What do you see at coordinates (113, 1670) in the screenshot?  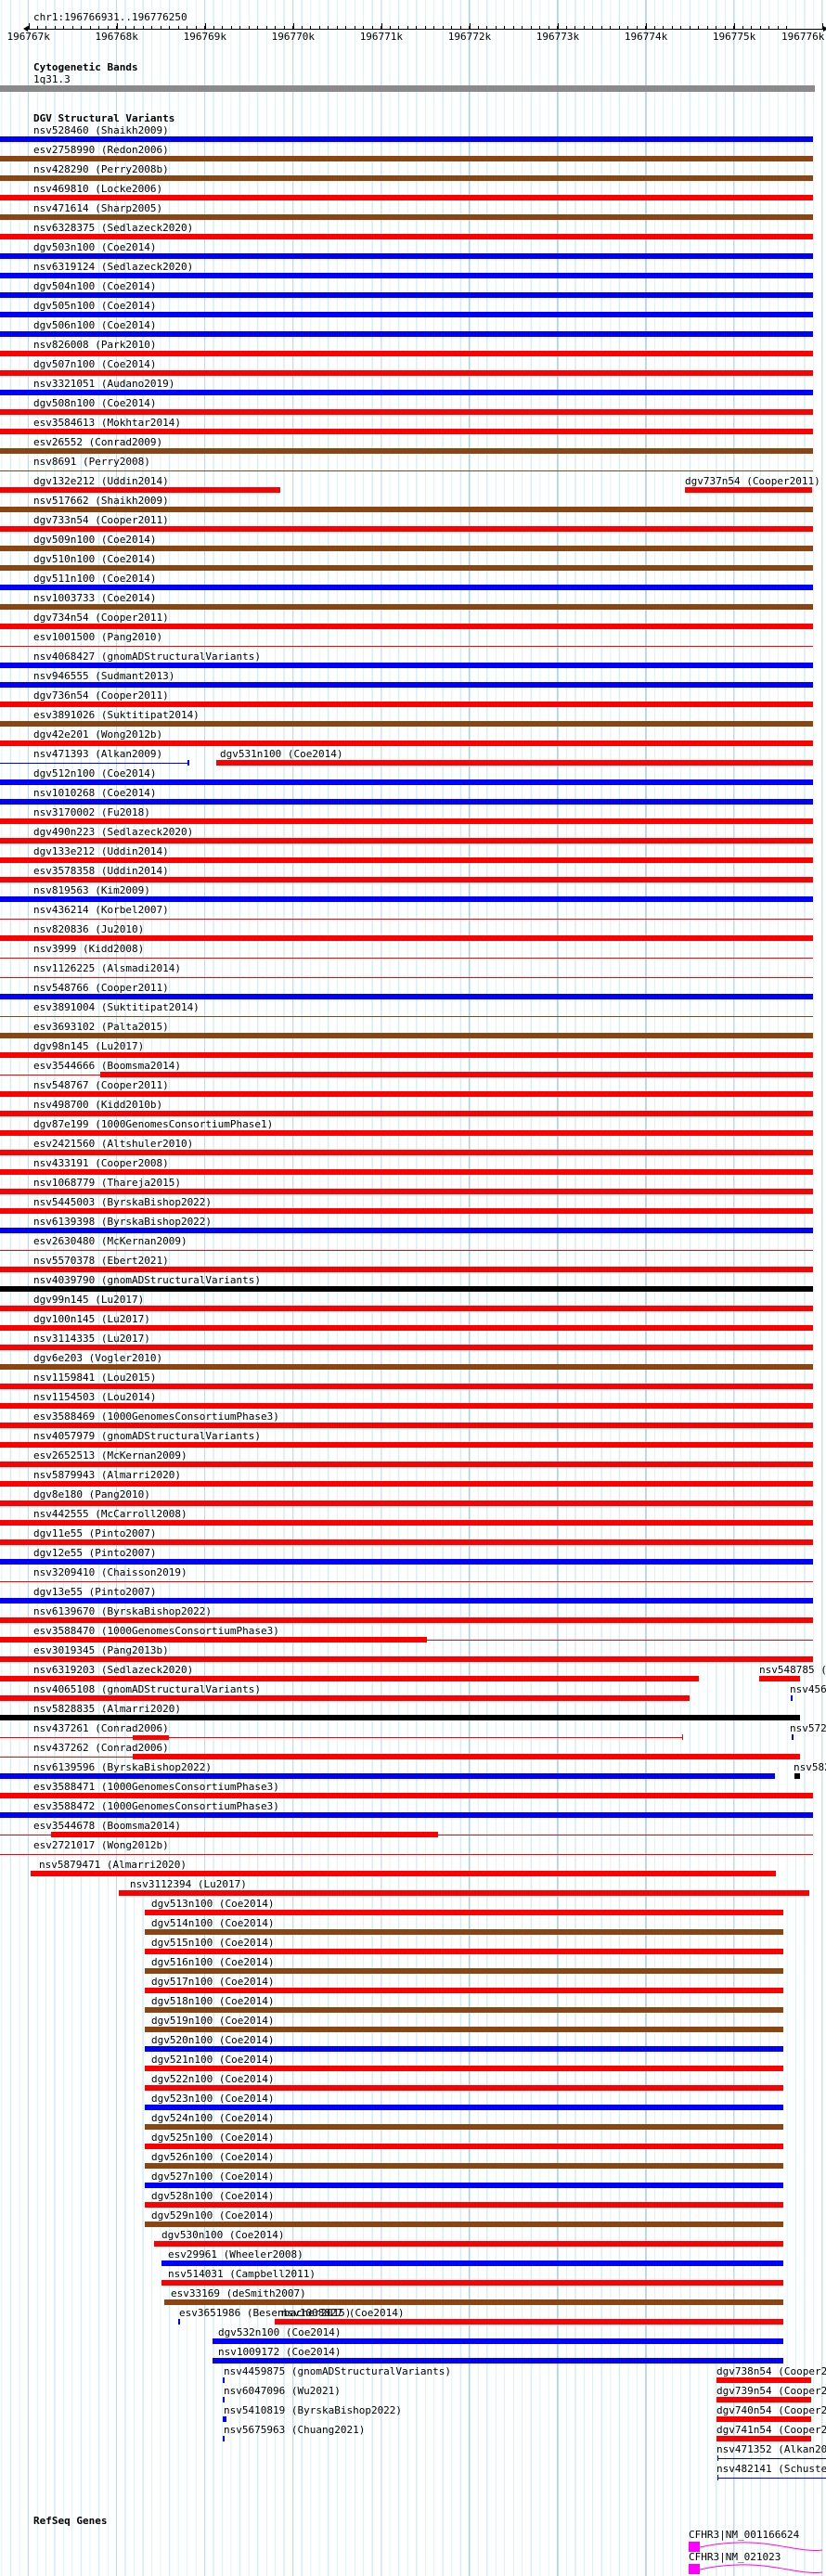 I see `variant-label: nsv6319203 (Sedlazeck2020)` at bounding box center [113, 1670].